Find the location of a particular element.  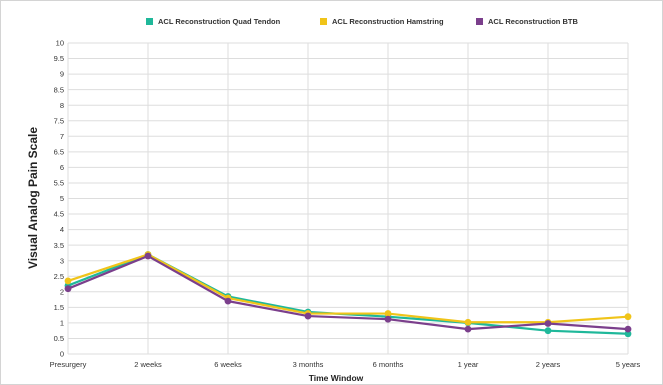

y-tick-label: 1 is located at coordinates (62, 323).